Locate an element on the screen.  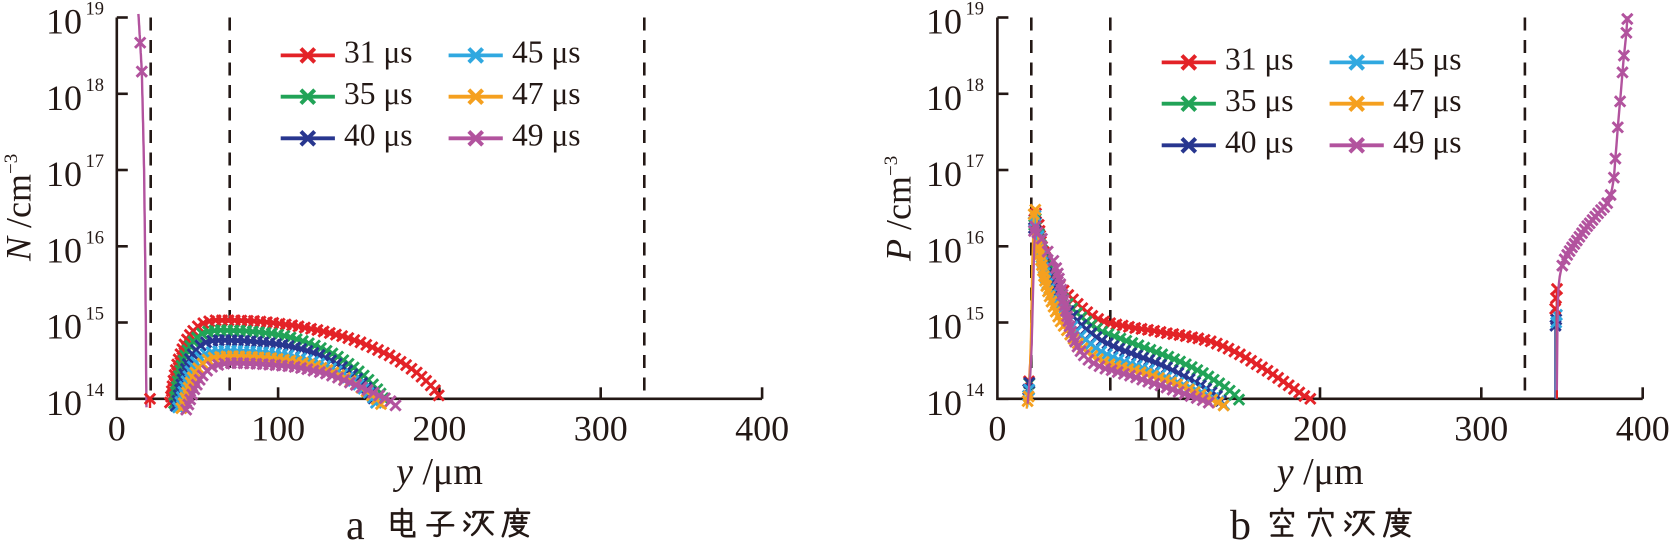
svg-text: b is located at coordinates (1240, 522).